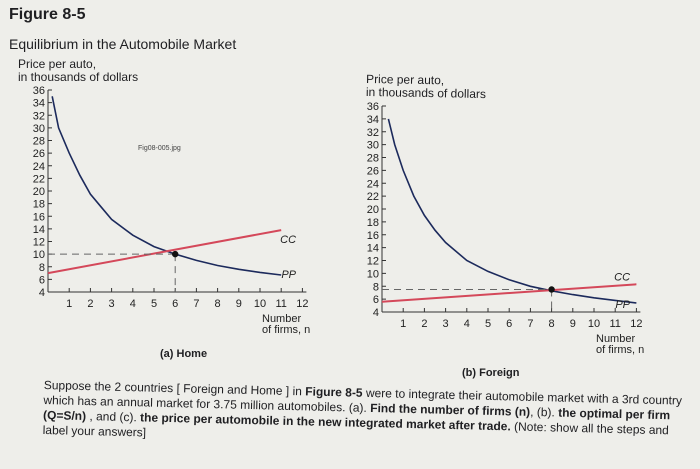  Describe the element at coordinates (622, 277) in the screenshot. I see `foreign-label-cc: CC` at that location.